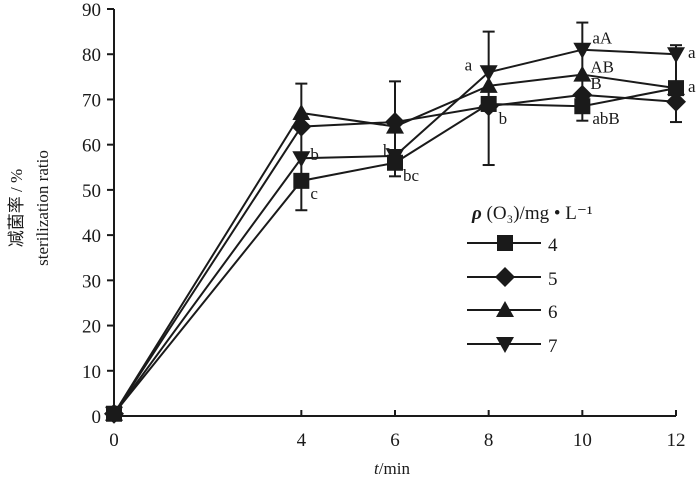 The width and height of the screenshot is (700, 479). What do you see at coordinates (395, 468) in the screenshot?
I see `x-axis-title-unit: /min` at bounding box center [395, 468].